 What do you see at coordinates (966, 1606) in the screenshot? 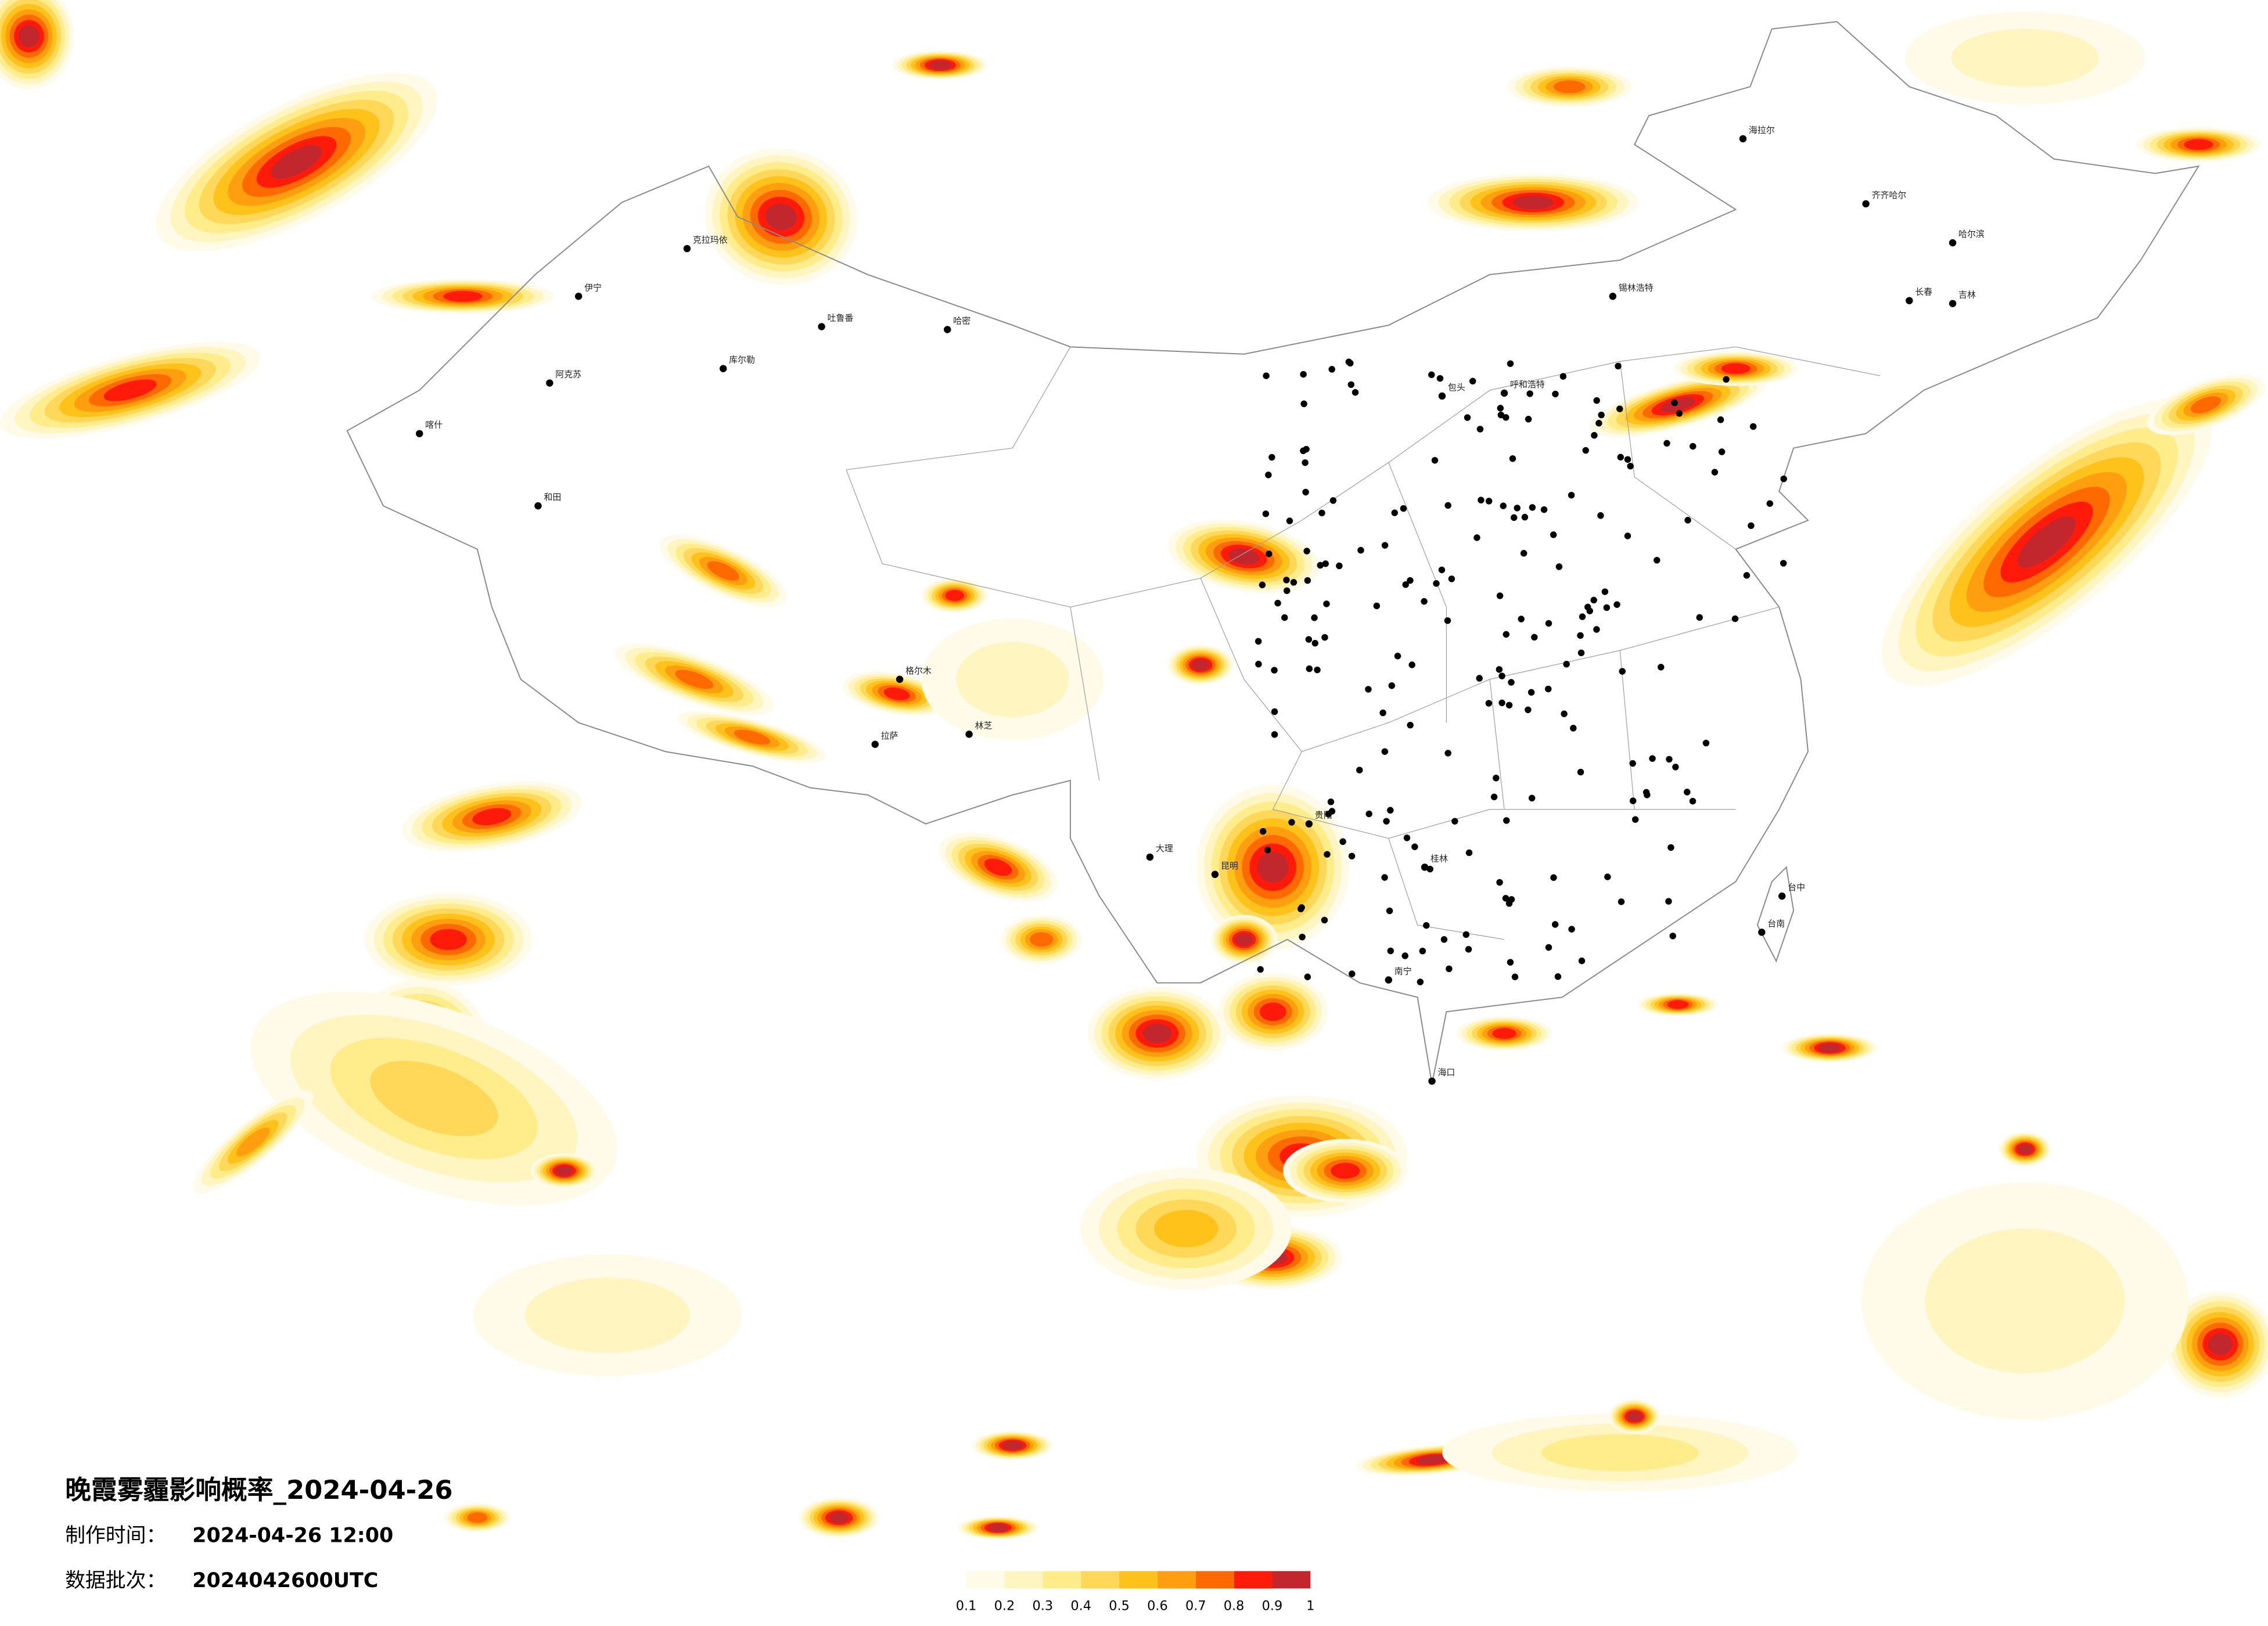
I see `colorbar-tick-label: 0.1` at bounding box center [966, 1606].